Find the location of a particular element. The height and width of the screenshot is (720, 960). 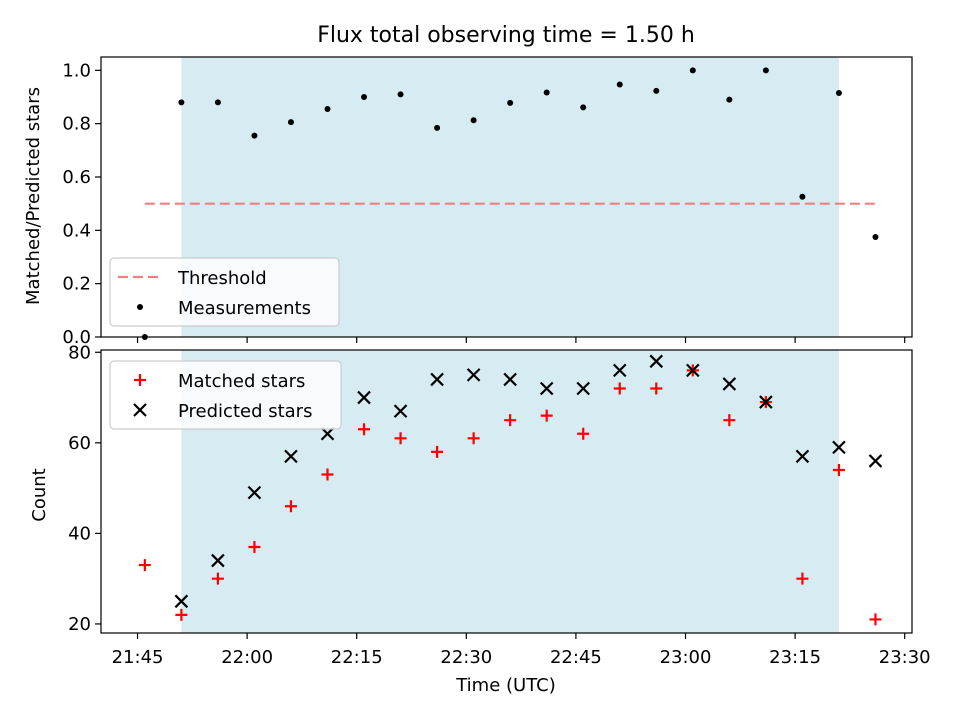

x-axis-label: Time (UTC) is located at coordinates (505, 685).